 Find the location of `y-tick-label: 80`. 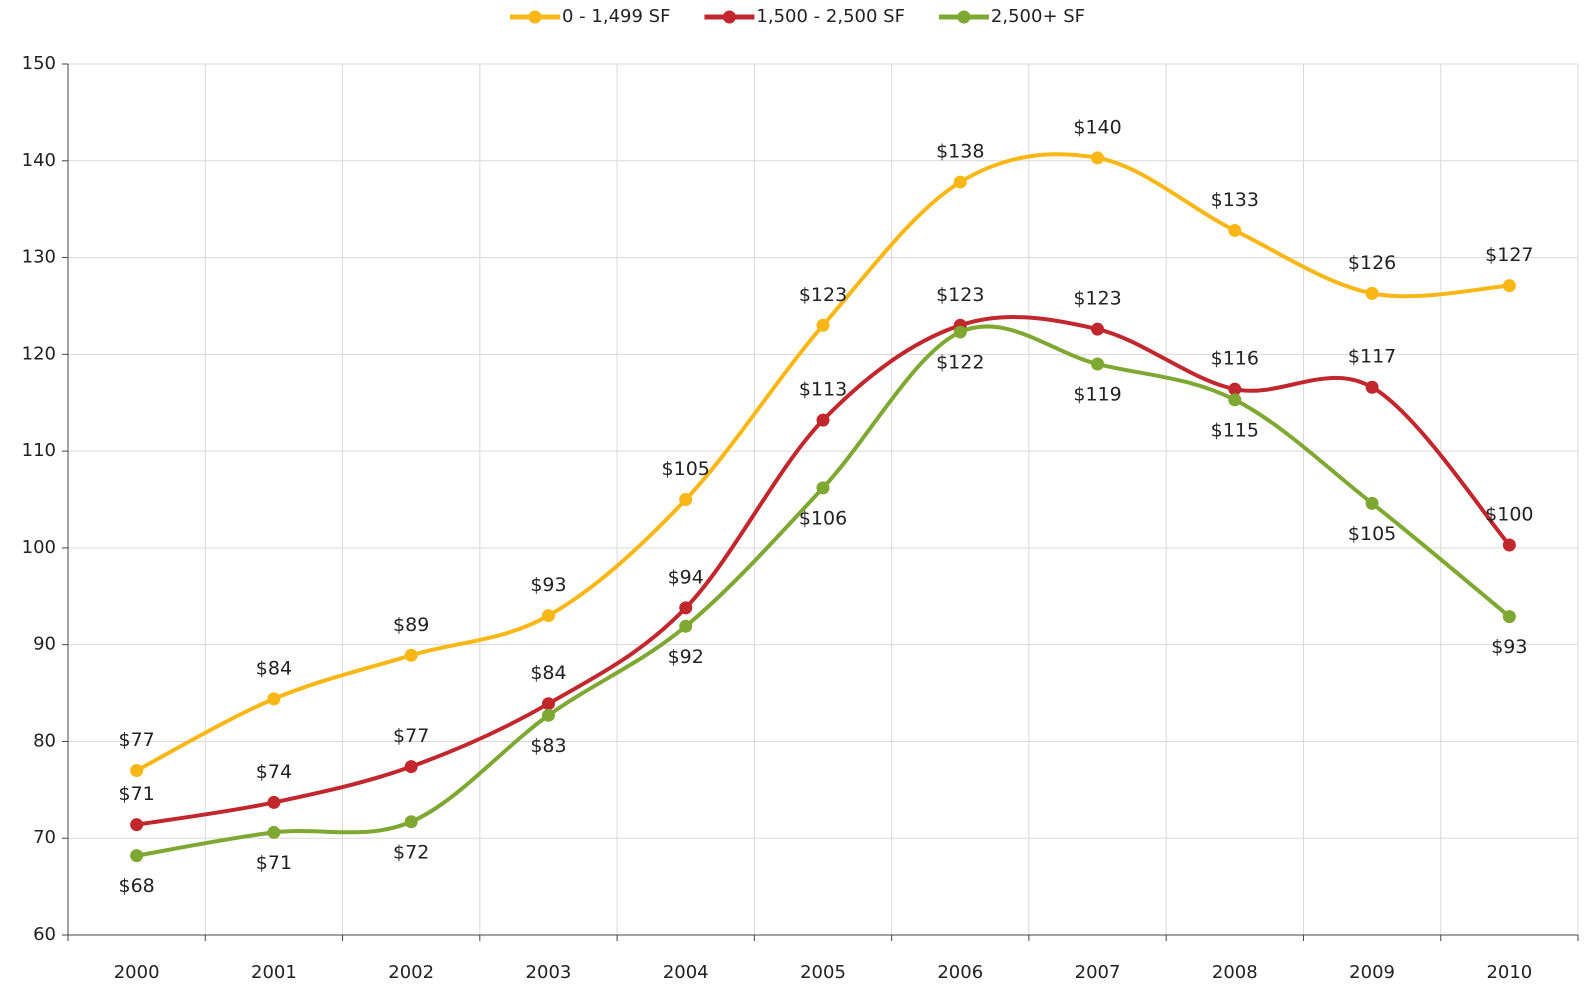

y-tick-label: 80 is located at coordinates (44, 740).